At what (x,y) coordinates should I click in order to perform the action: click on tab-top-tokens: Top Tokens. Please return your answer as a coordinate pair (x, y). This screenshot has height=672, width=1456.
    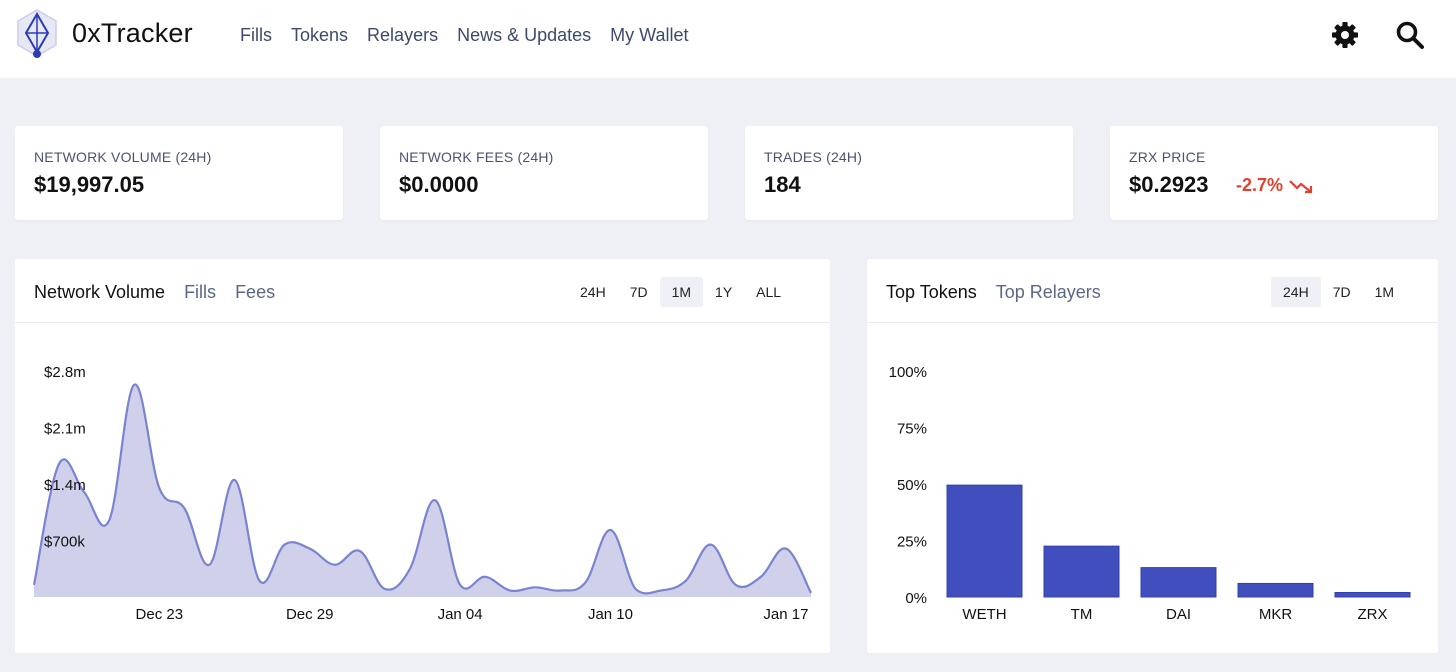
    Looking at the image, I should click on (931, 292).